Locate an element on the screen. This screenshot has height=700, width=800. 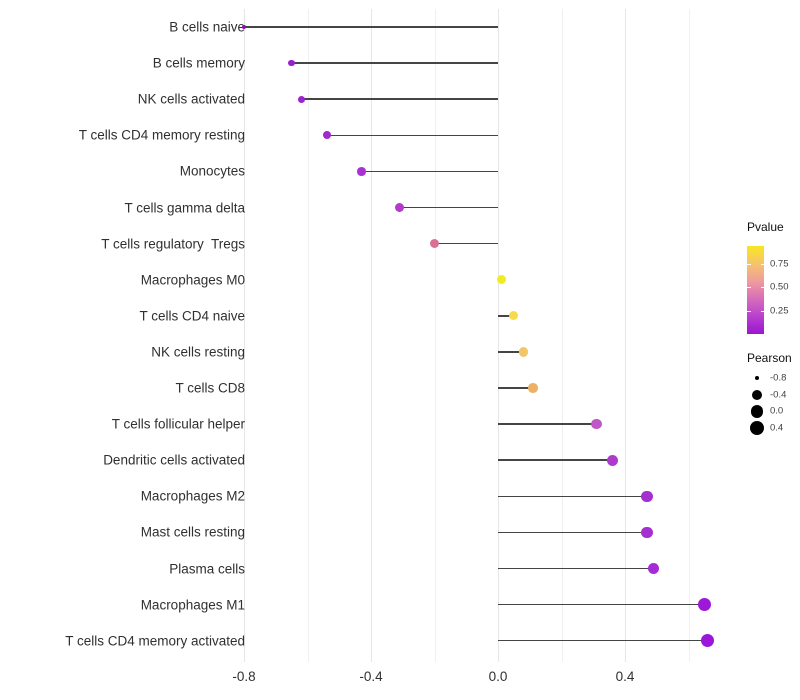
y-axis-label: Macrophages M0 is located at coordinates (192, 280).